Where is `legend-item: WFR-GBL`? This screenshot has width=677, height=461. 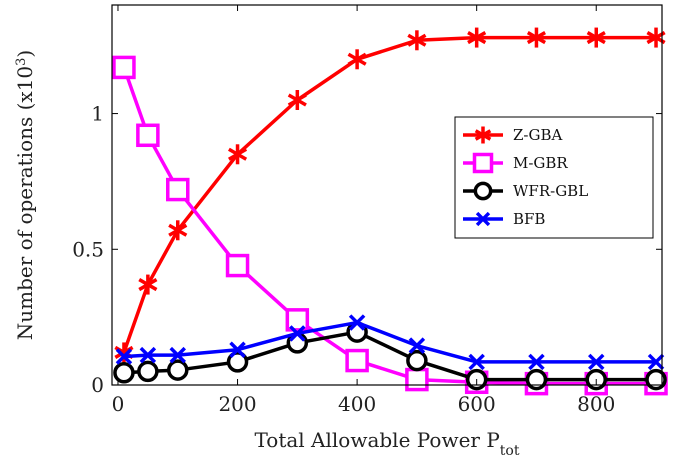 legend-item: WFR-GBL is located at coordinates (525, 191).